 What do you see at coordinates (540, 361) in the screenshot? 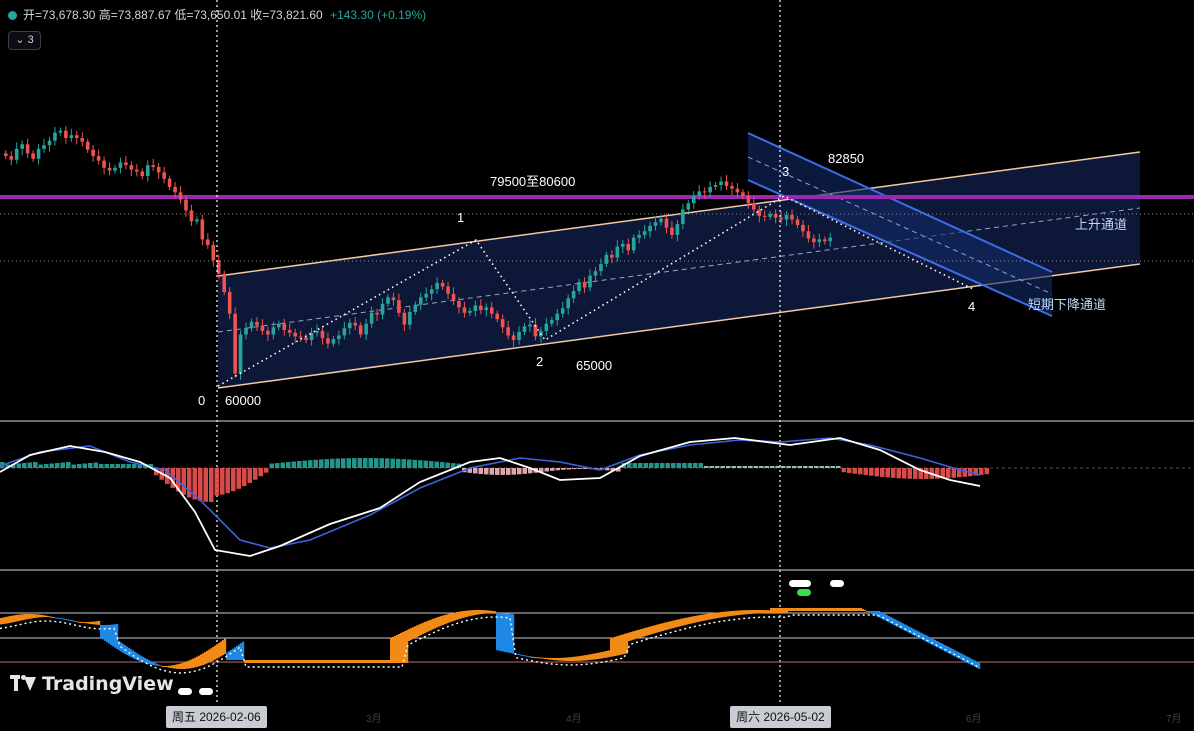
I see `wave-2-label: 2` at bounding box center [540, 361].